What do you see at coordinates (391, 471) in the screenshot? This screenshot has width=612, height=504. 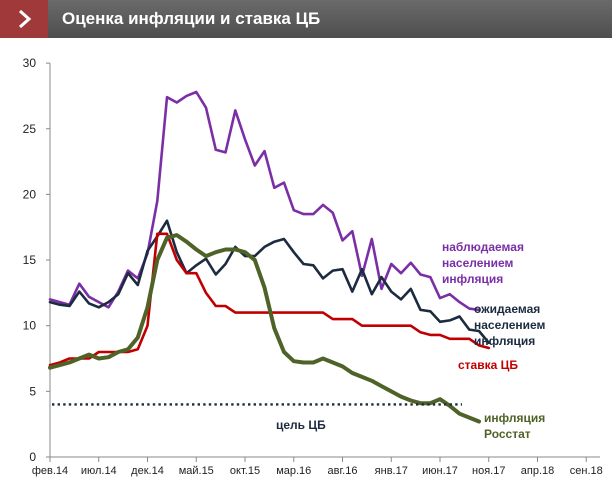 I see `x-tick-label: янв.17` at bounding box center [391, 471].